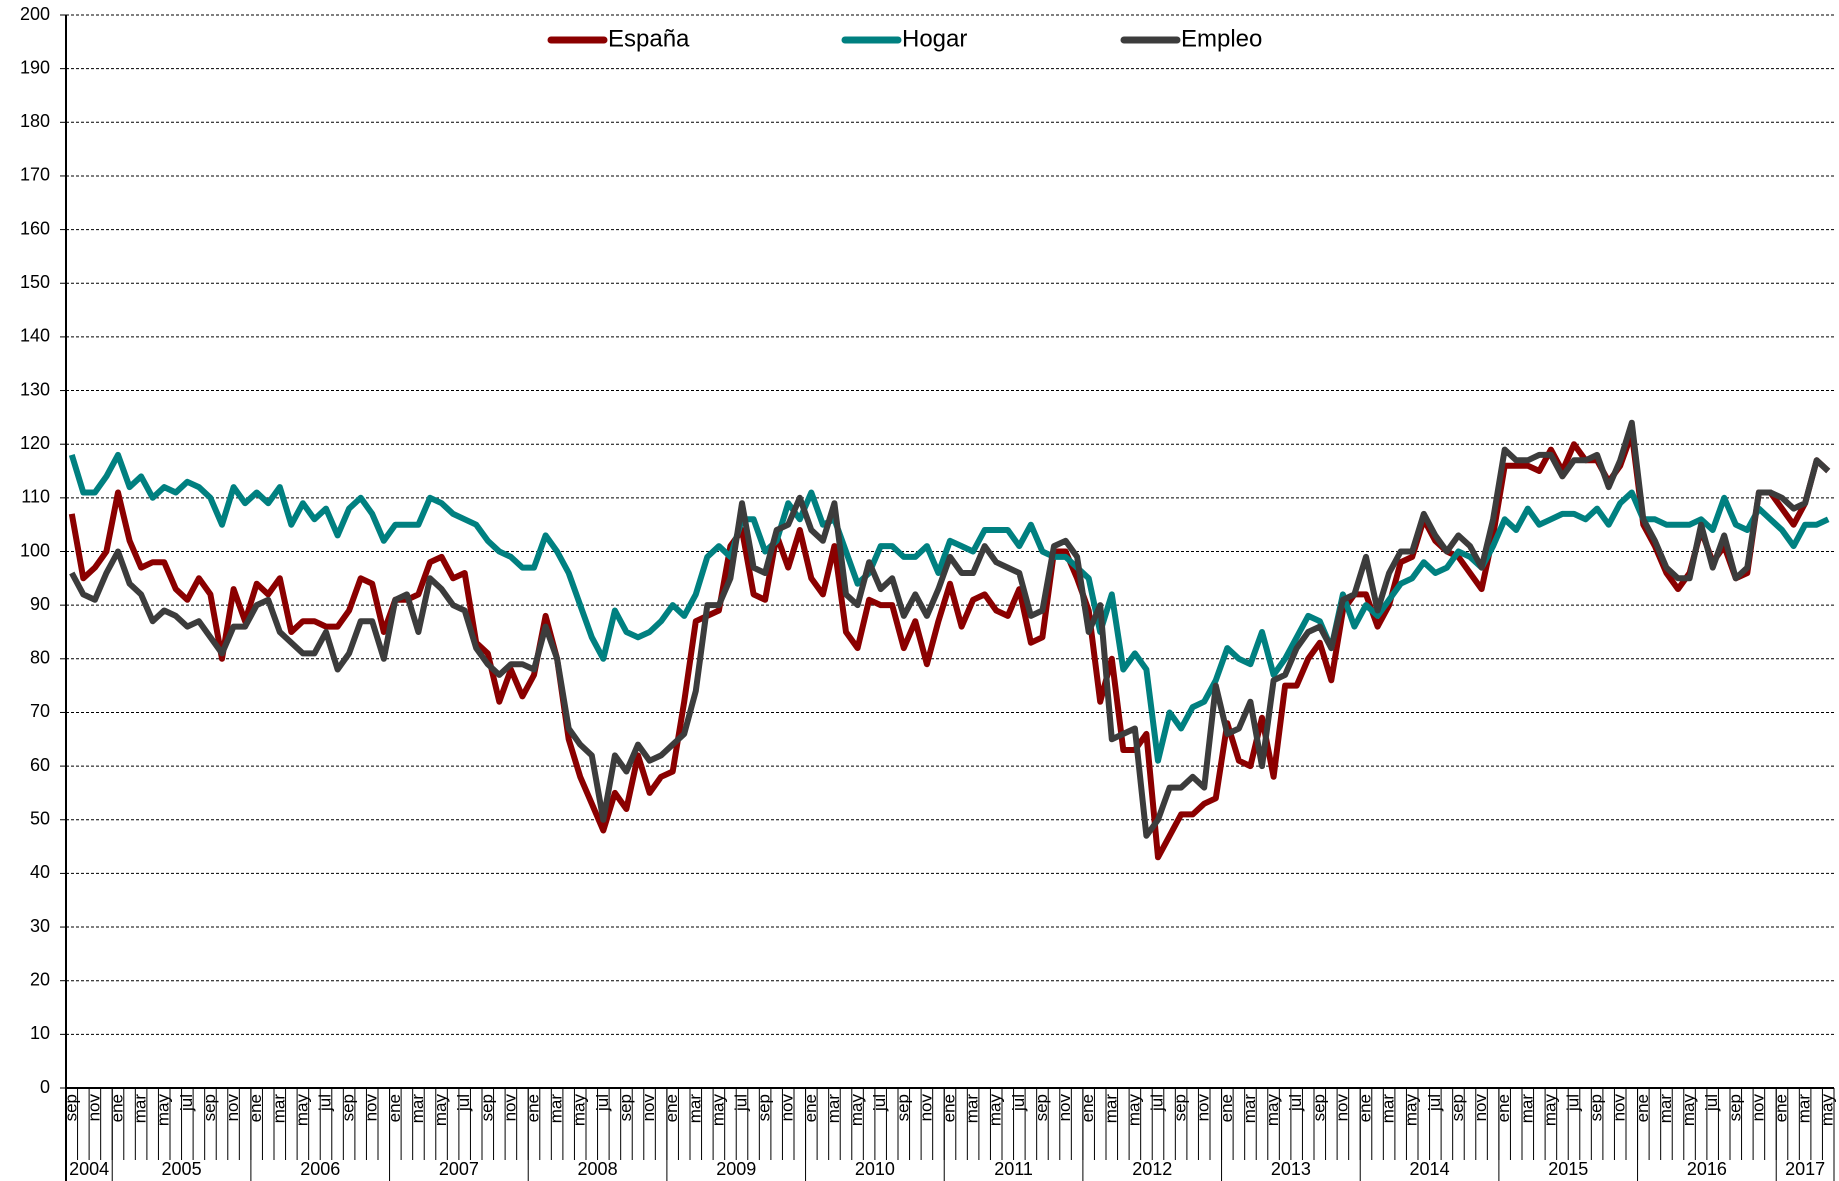 The image size is (1839, 1181). I want to click on y-tick-label: 100, so click(35, 550).